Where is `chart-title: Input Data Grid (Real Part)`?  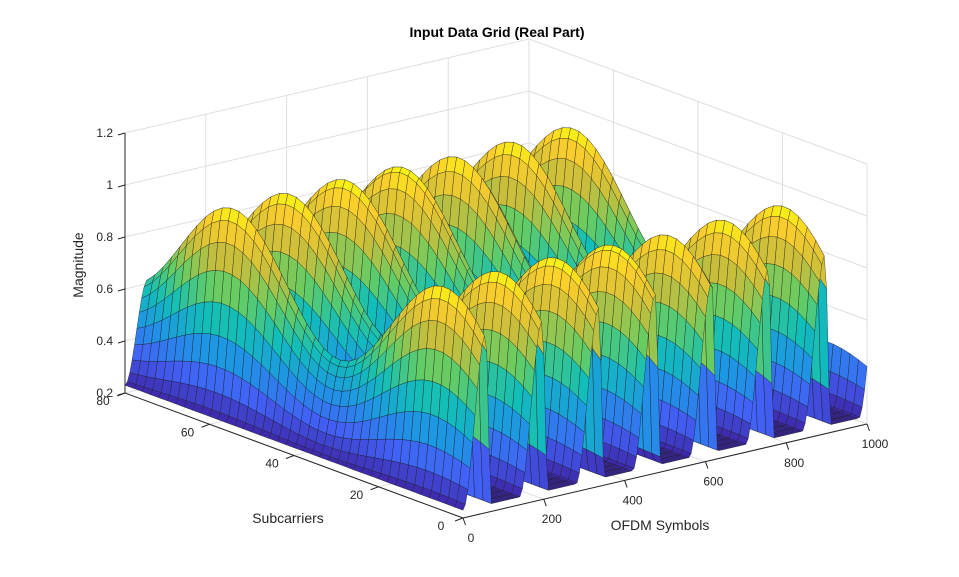 chart-title: Input Data Grid (Real Part) is located at coordinates (496, 32).